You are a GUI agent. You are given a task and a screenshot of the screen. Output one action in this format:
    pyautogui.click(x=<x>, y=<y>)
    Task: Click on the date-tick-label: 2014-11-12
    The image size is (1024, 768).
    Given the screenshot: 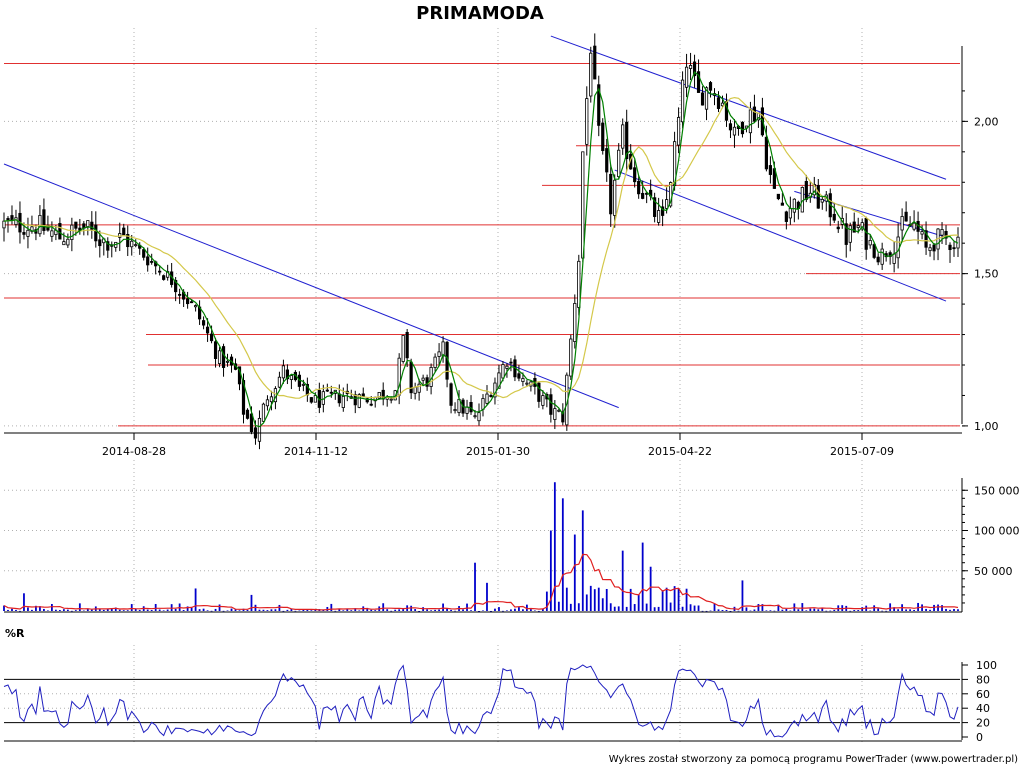 What is the action you would take?
    pyautogui.click(x=316, y=451)
    